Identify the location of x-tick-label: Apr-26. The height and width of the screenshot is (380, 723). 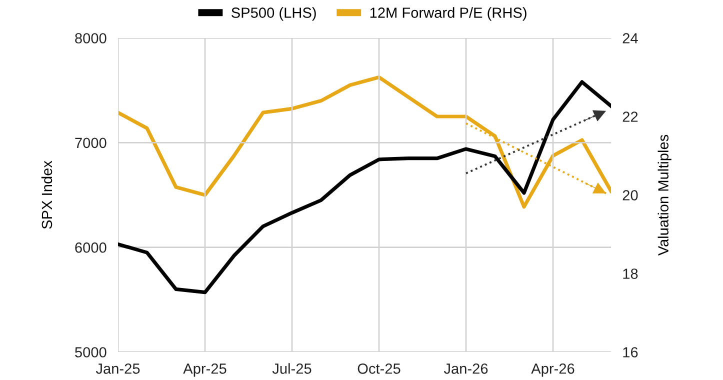
(552, 370).